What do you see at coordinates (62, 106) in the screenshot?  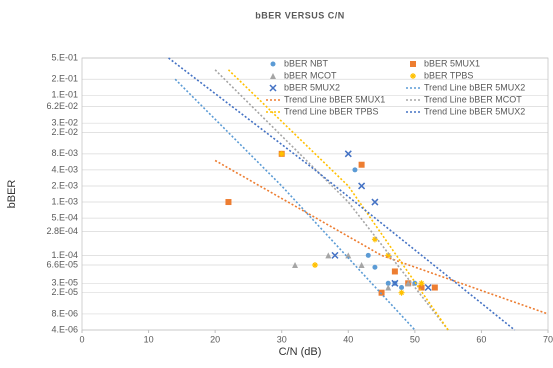 I see `y-tick-label: 6.2E-02` at bounding box center [62, 106].